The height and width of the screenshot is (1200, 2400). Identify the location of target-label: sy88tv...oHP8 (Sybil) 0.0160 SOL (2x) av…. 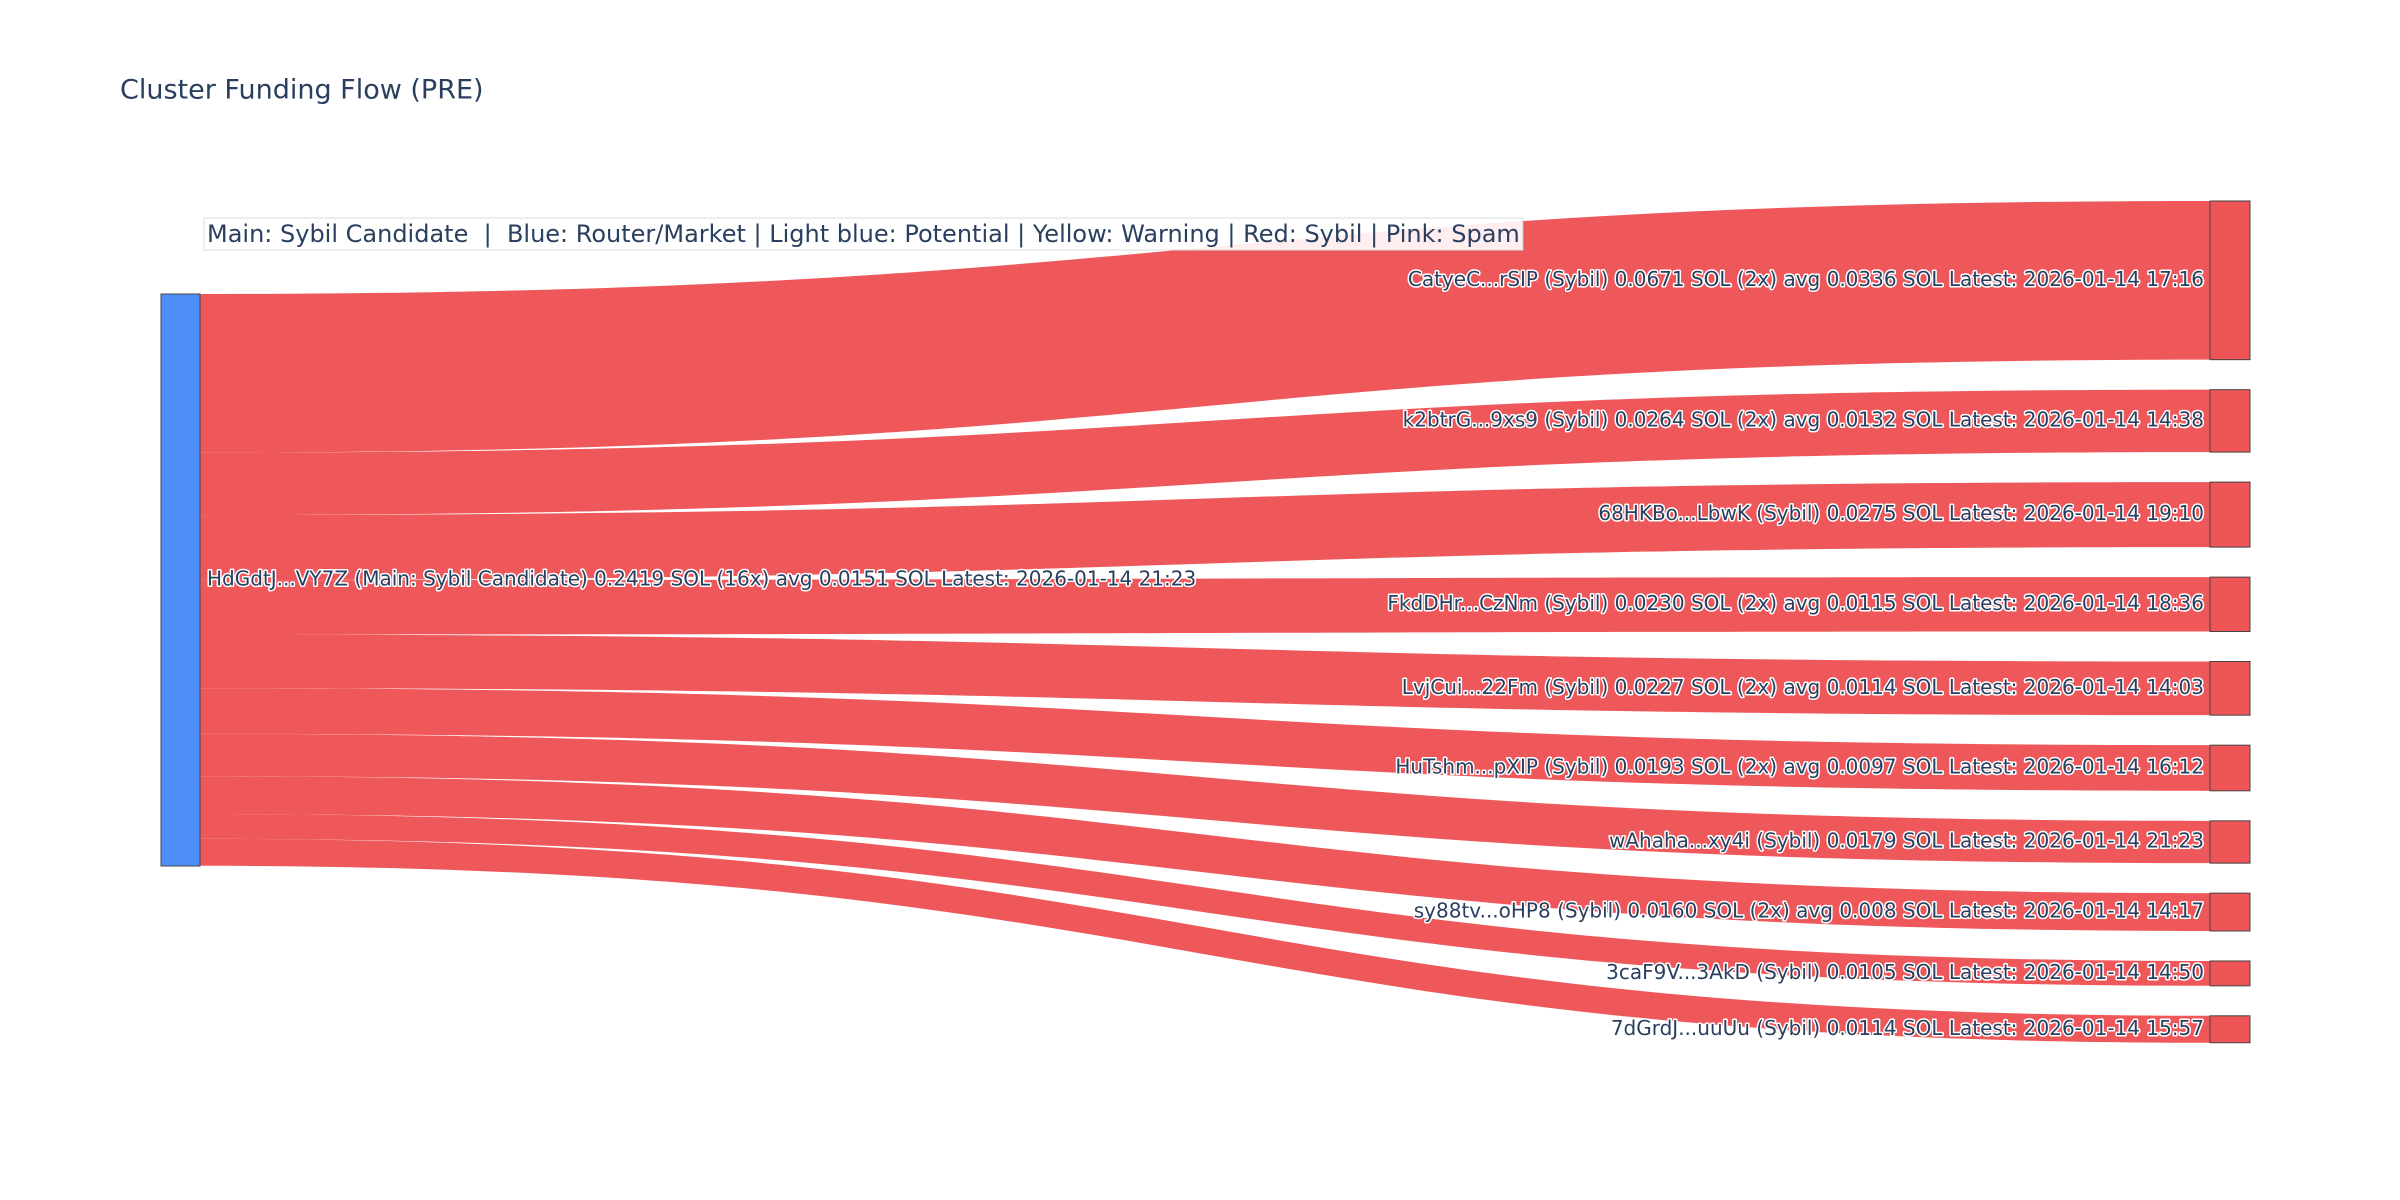
(1809, 911).